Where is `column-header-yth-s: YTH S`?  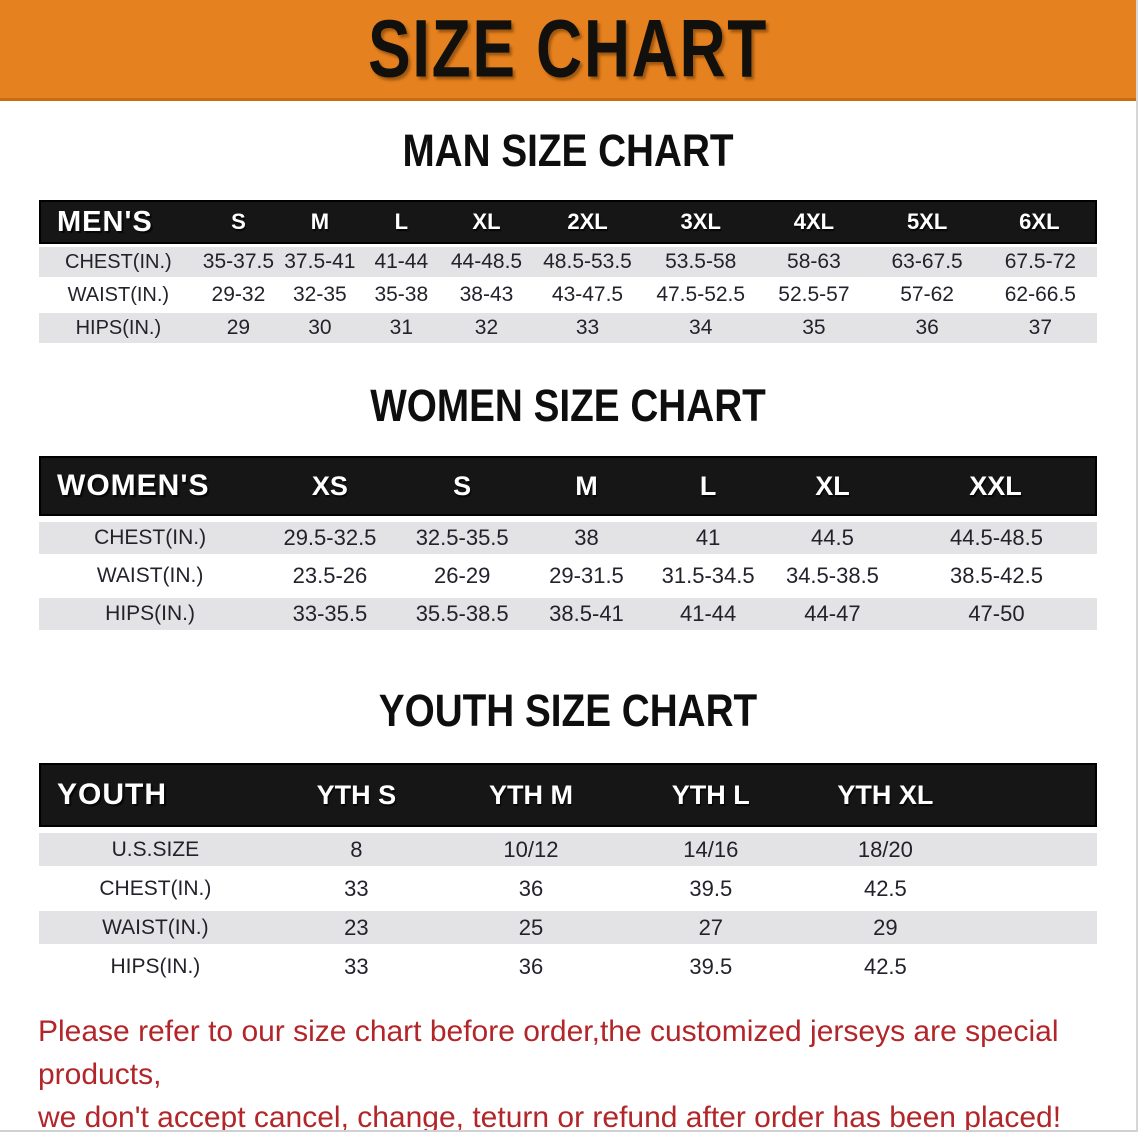 column-header-yth-s: YTH S is located at coordinates (356, 795).